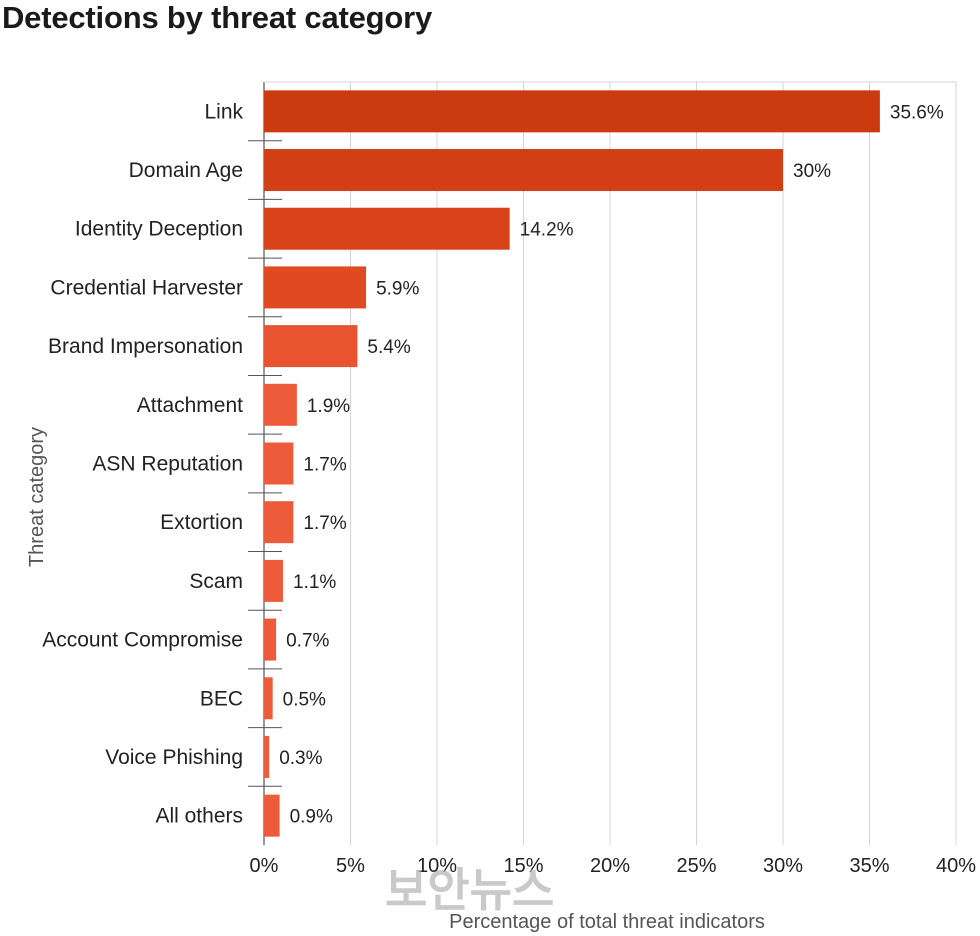 This screenshot has width=980, height=936. What do you see at coordinates (146, 287) in the screenshot?
I see `category-label: Credential Harvester` at bounding box center [146, 287].